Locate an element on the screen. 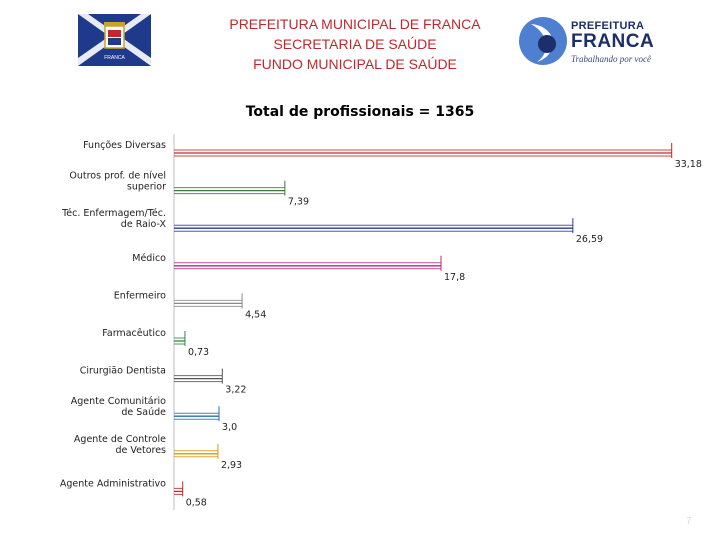 The width and height of the screenshot is (720, 540). bar-group: Outros prof. de nível superior 7,39 is located at coordinates (189, 189).